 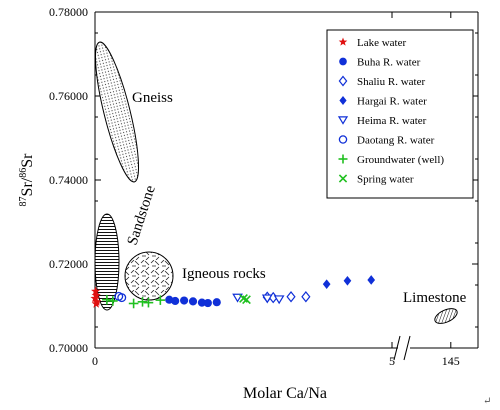 I want to click on region-gneiss: Gneiss, so click(x=133, y=112).